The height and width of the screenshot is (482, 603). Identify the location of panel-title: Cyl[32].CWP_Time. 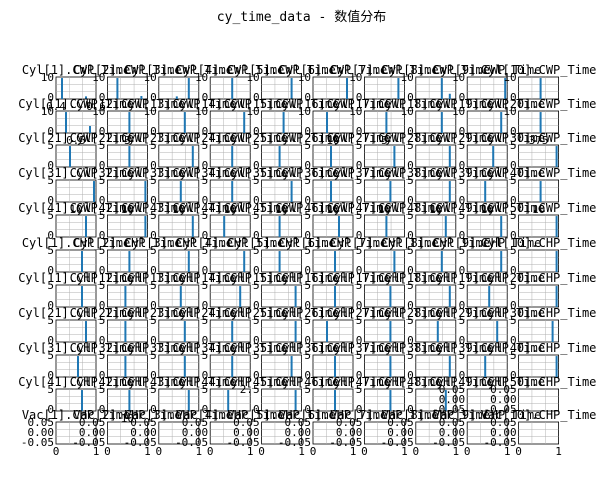
(128, 173).